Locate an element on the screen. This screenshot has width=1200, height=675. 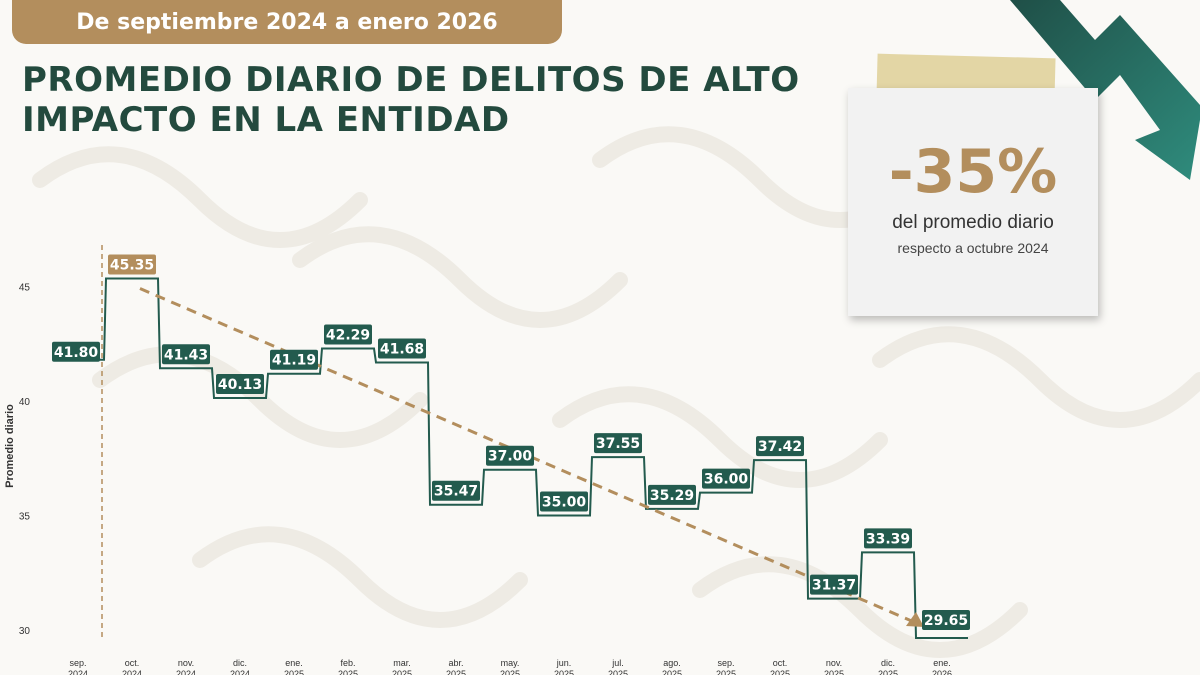
data-label: 41.19 is located at coordinates (294, 361).